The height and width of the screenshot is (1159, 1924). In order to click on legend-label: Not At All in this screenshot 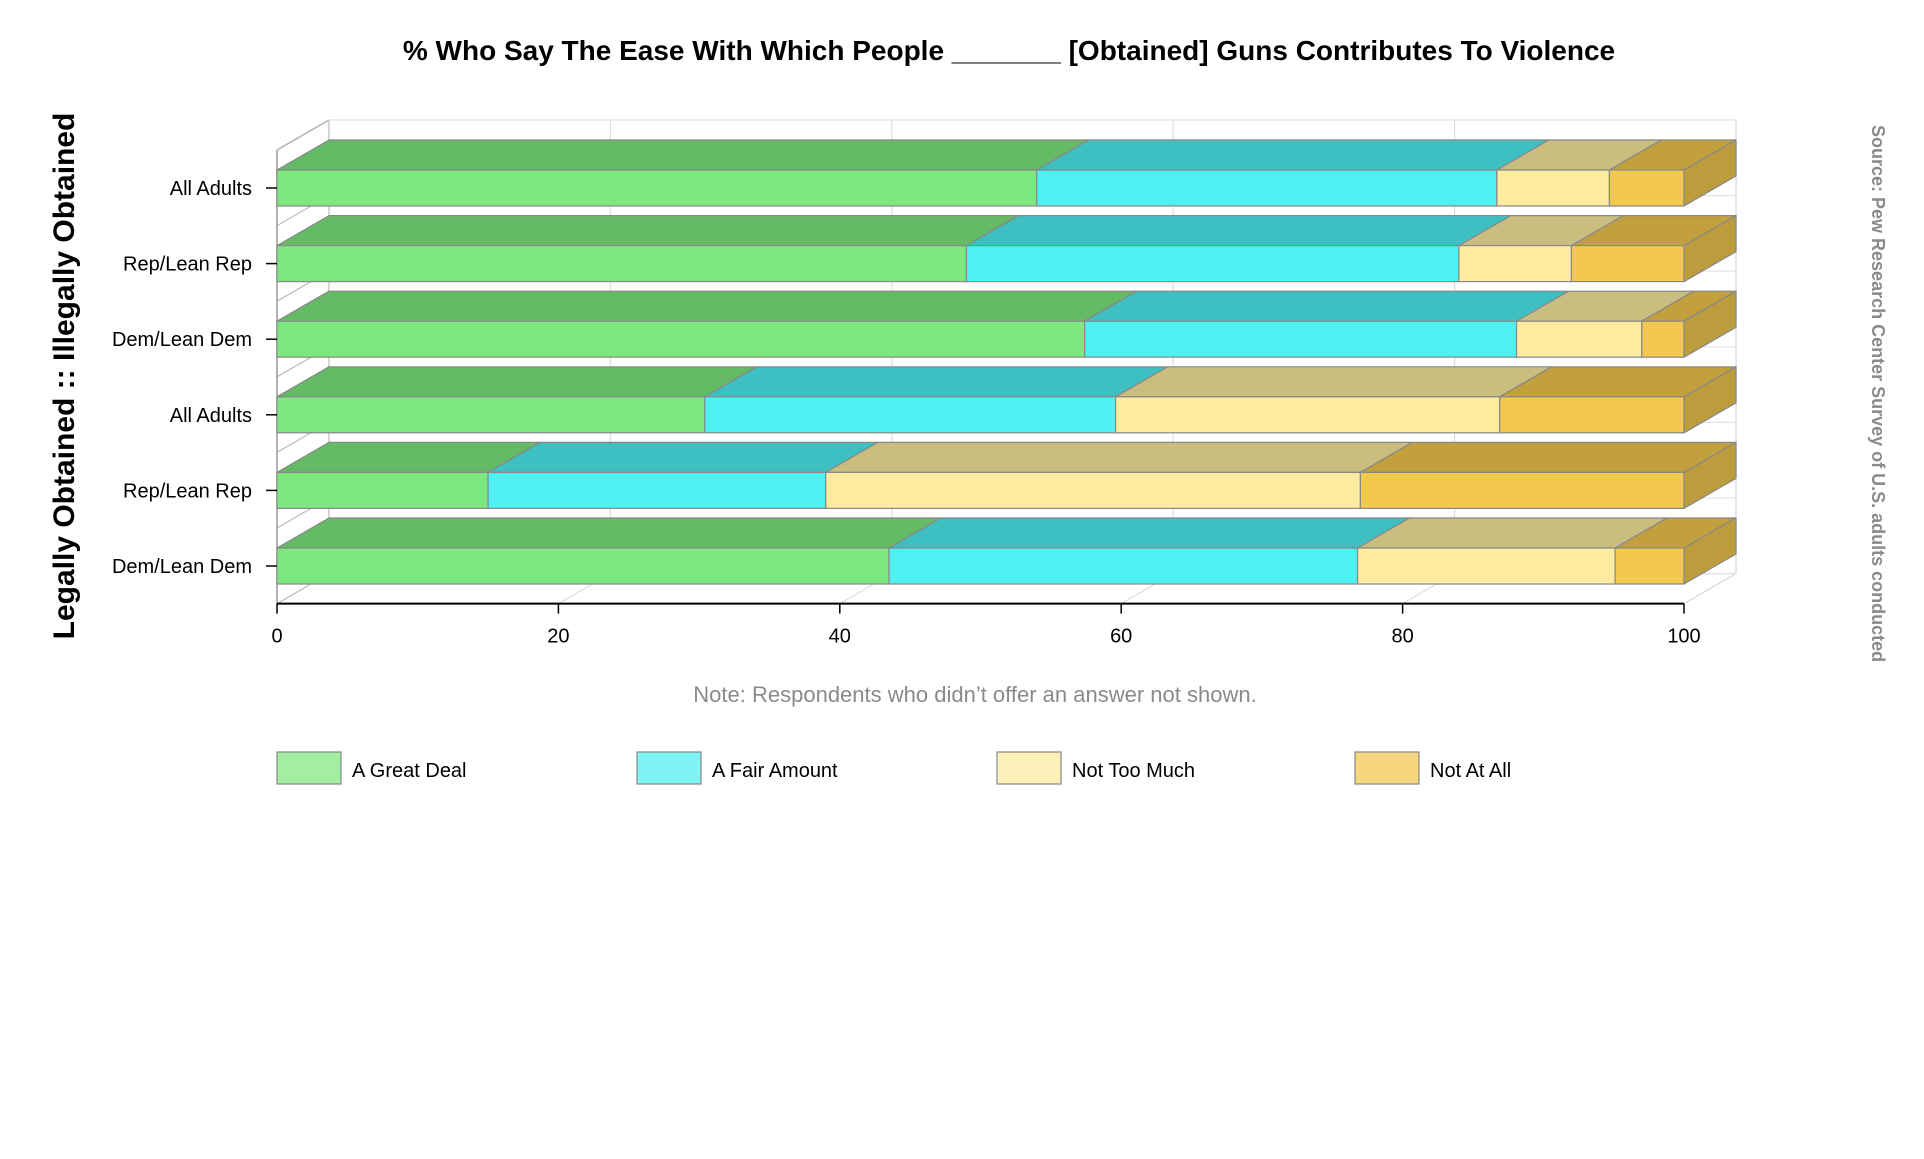, I will do `click(1470, 771)`.